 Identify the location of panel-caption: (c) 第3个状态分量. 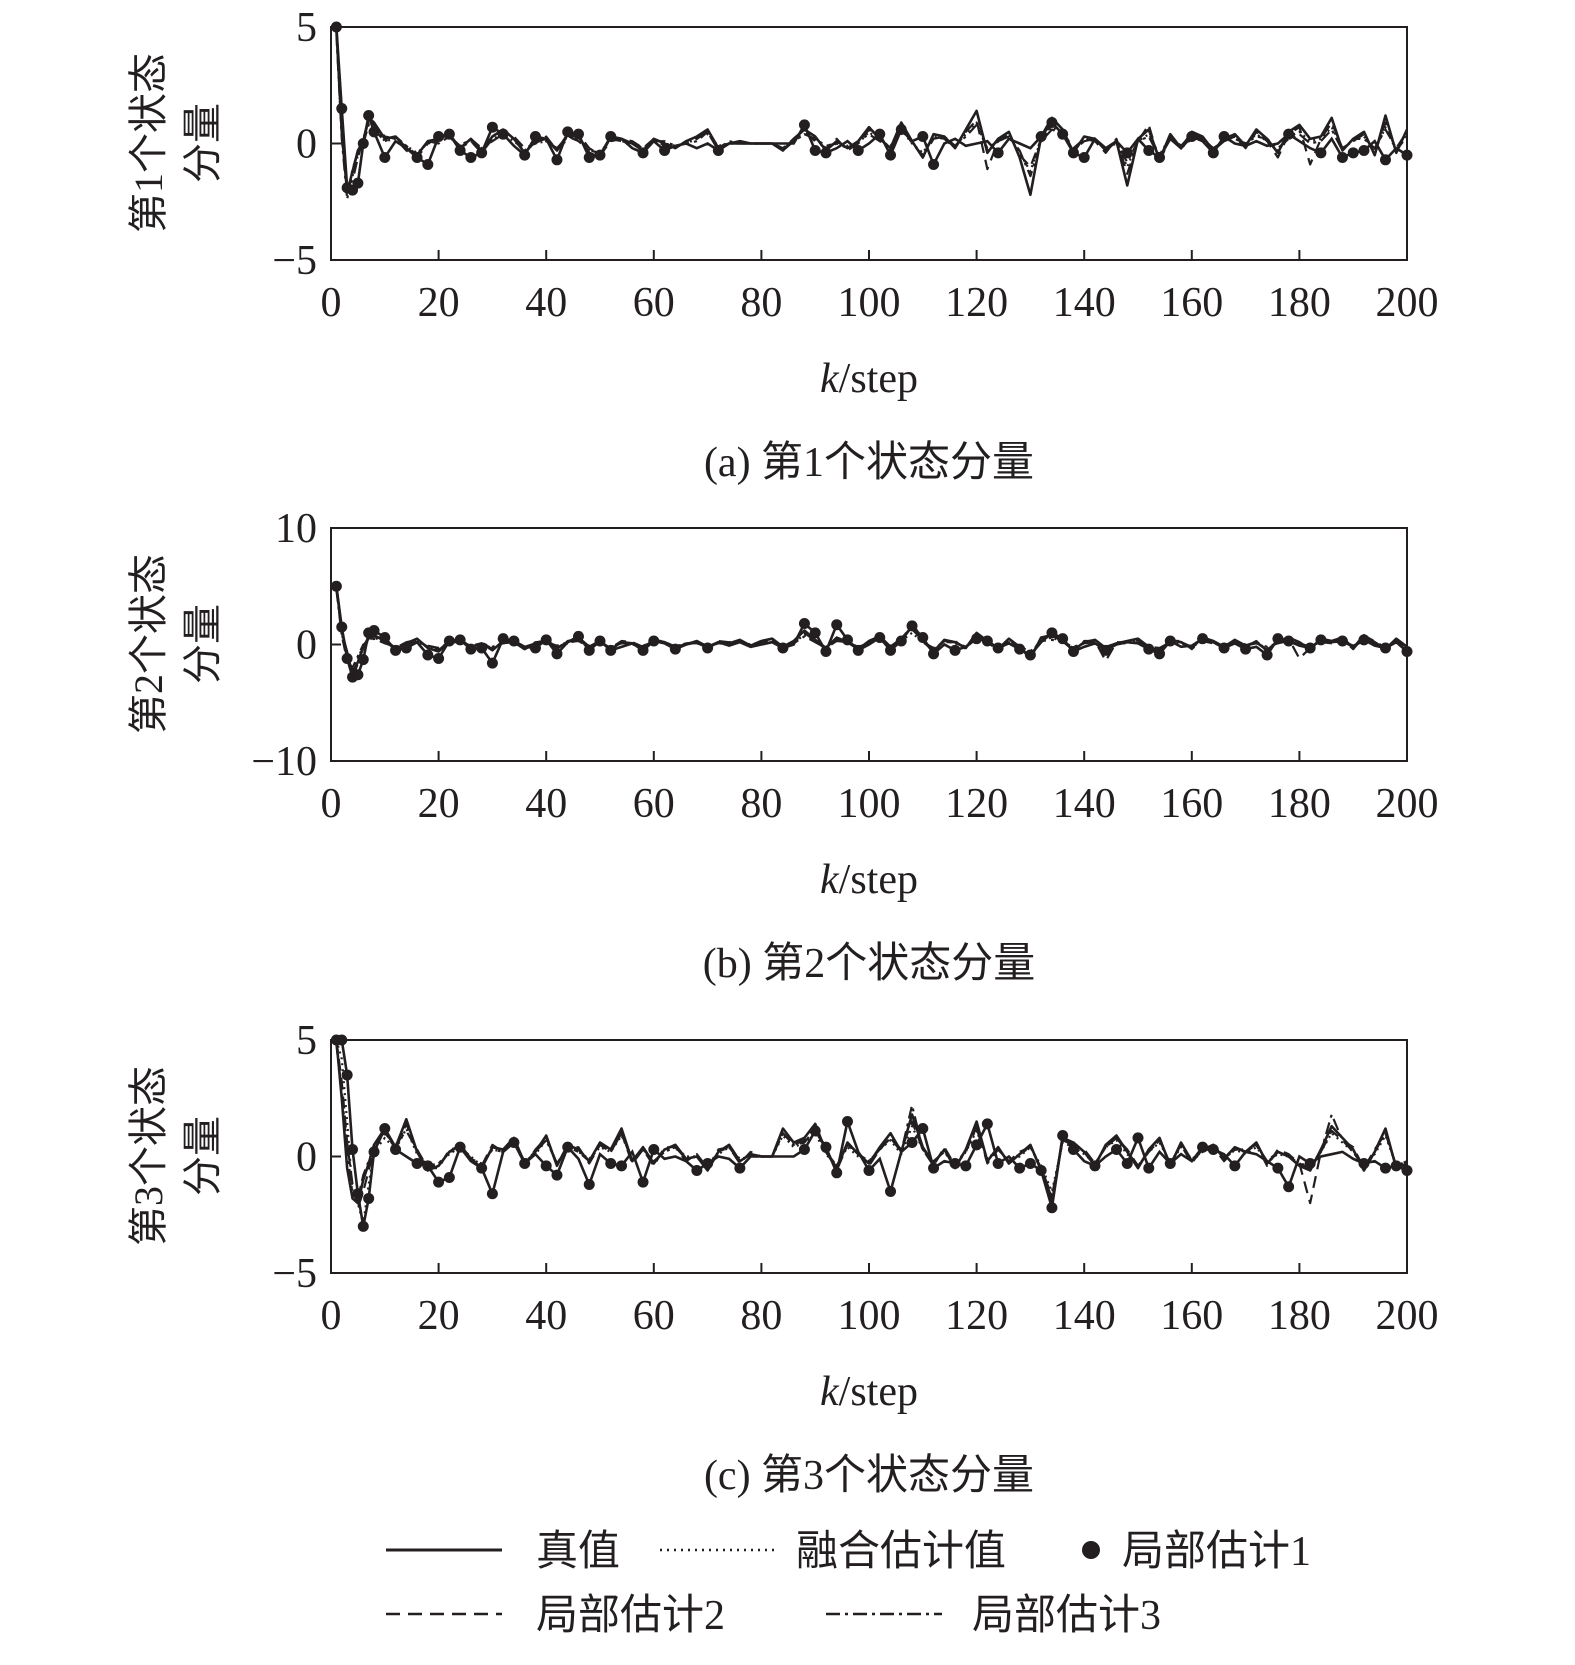
(869, 1476).